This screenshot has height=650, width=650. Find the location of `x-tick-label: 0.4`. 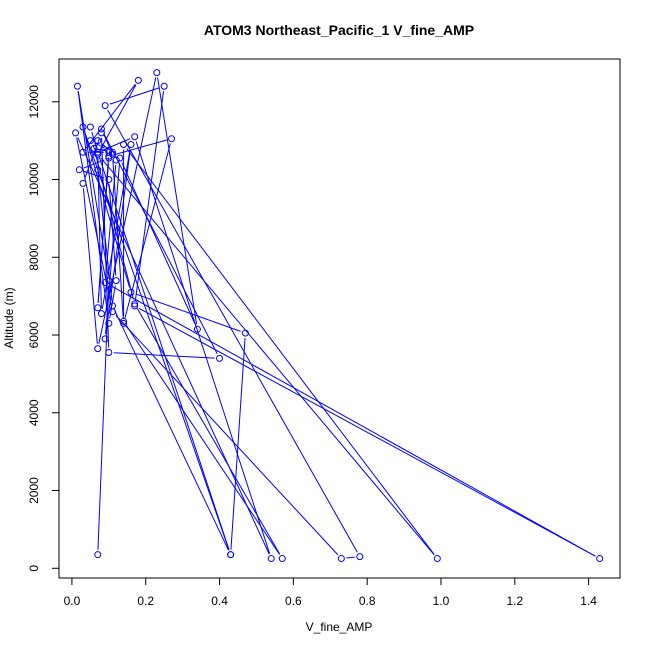

x-tick-label: 0.4 is located at coordinates (219, 601).